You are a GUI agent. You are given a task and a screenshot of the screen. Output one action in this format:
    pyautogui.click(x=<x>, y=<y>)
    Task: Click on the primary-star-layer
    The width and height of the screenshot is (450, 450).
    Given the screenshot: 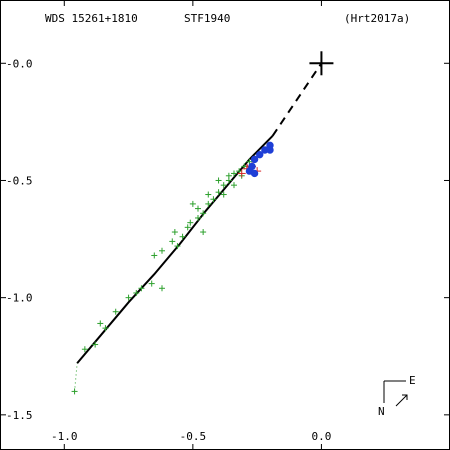 What is the action you would take?
    pyautogui.click(x=321, y=63)
    